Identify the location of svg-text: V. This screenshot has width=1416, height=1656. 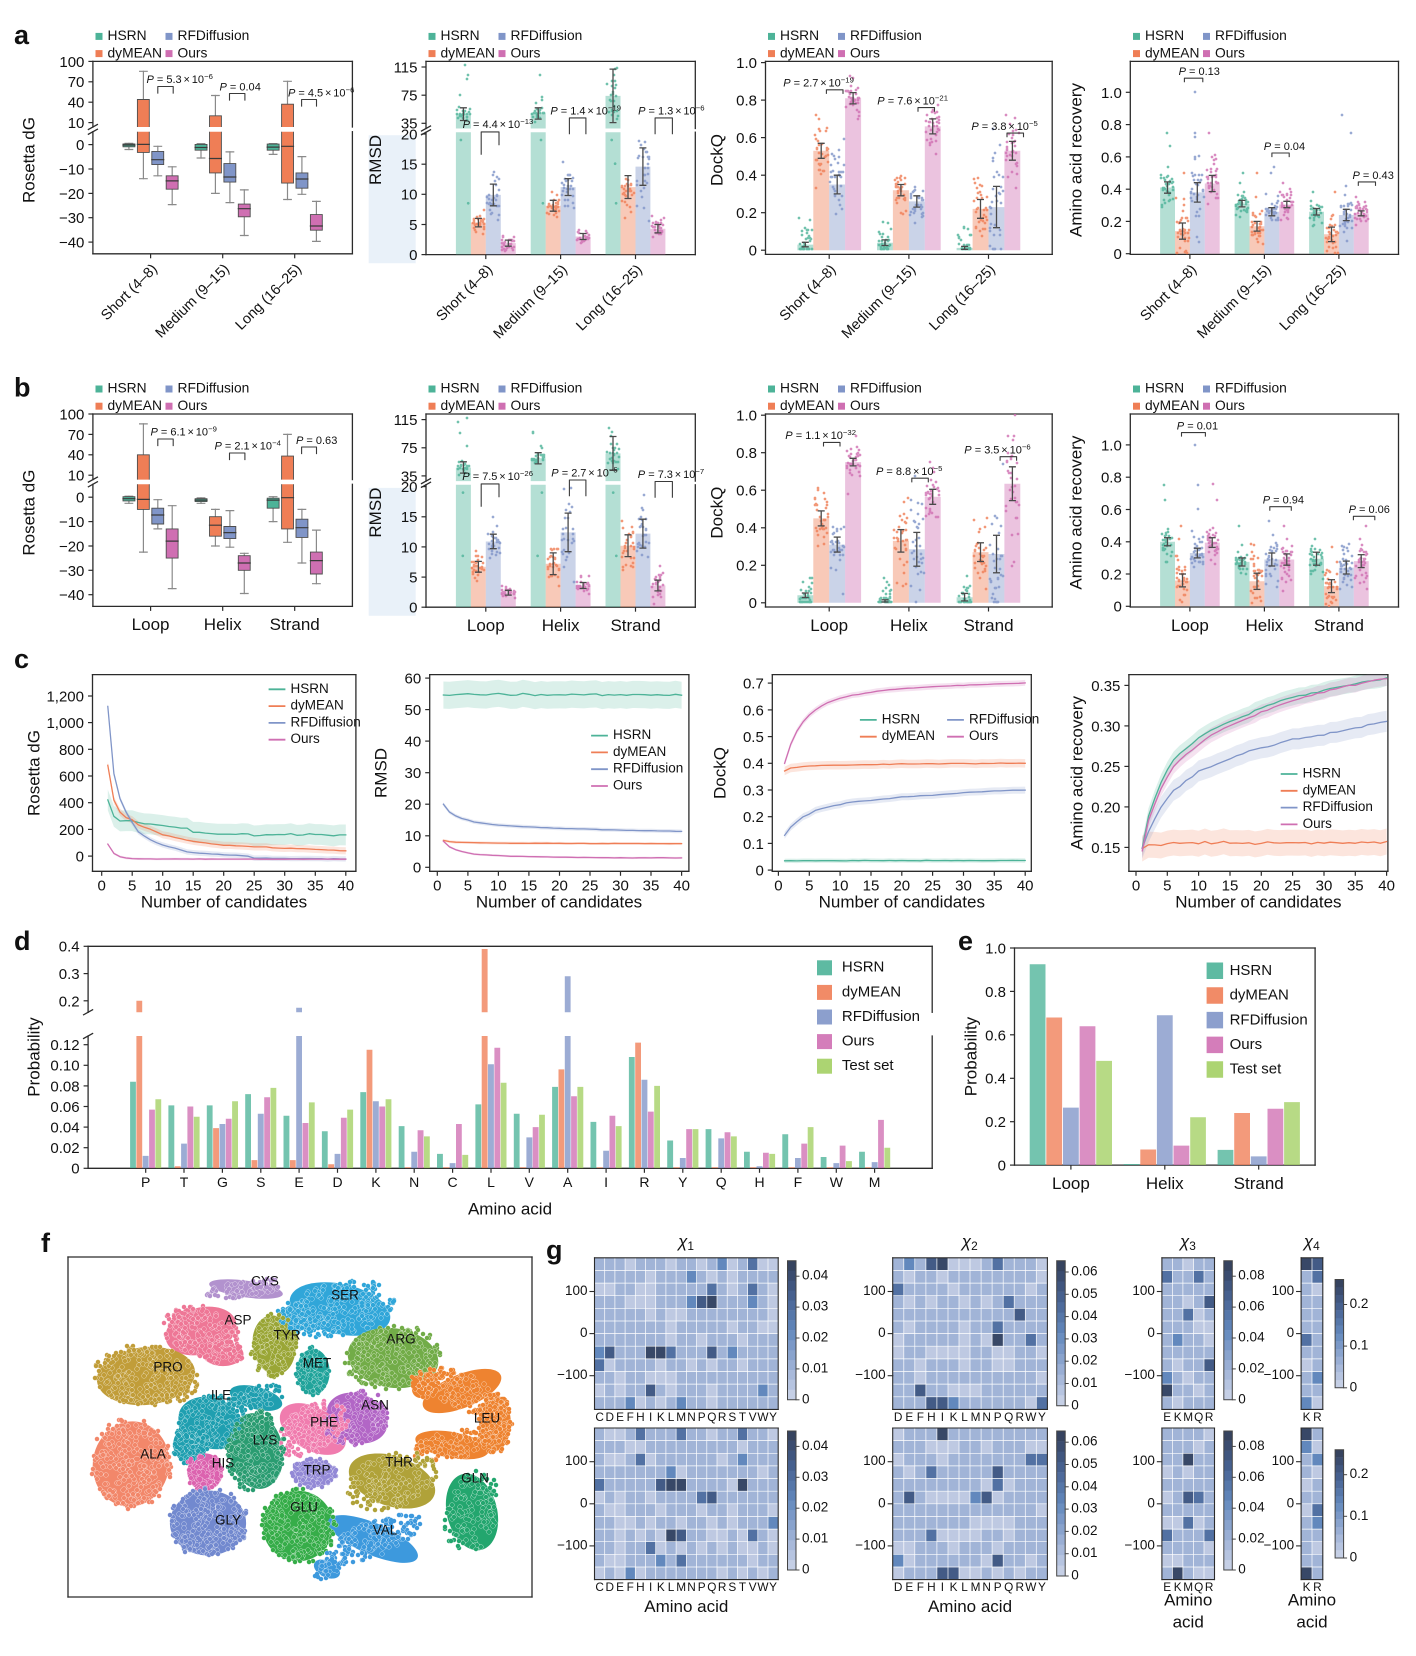
(753, 1417).